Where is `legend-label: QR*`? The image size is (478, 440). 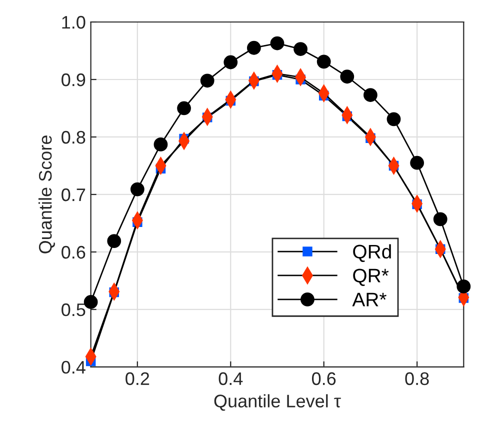 legend-label: QR* is located at coordinates (371, 277).